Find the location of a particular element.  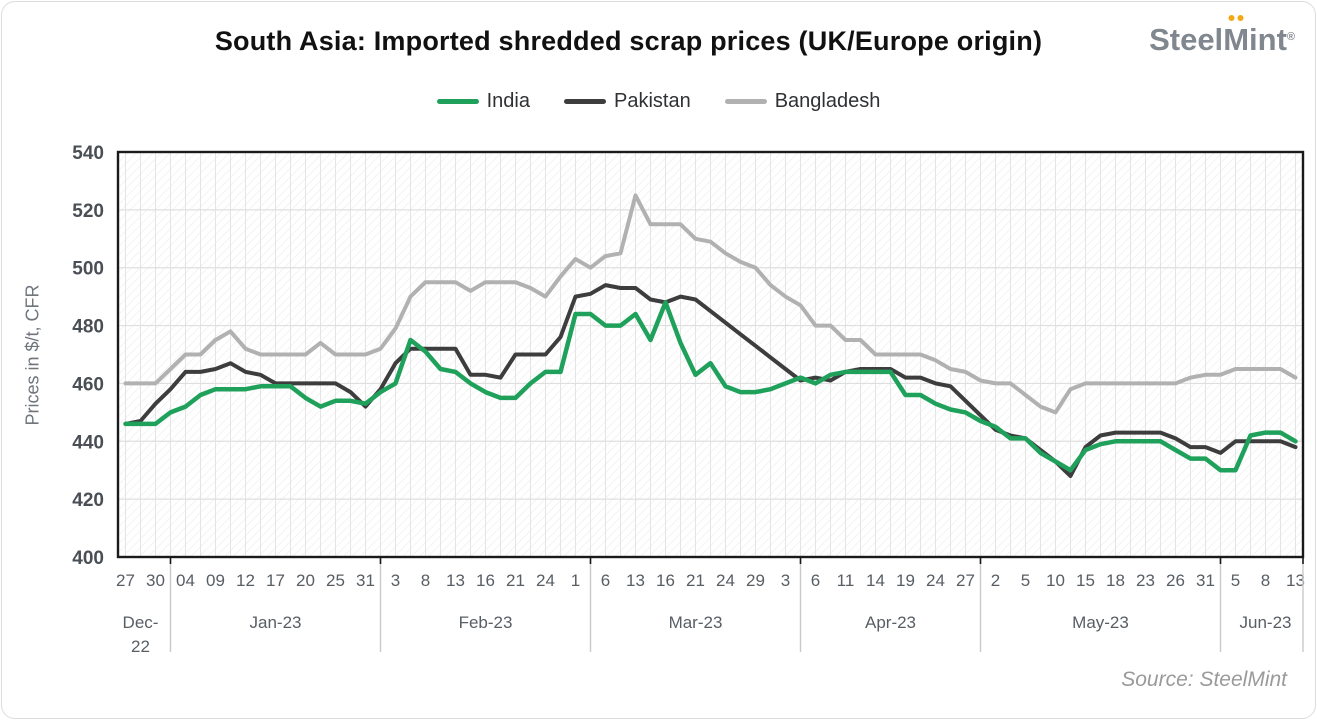

svg-text: 480 is located at coordinates (88, 327).